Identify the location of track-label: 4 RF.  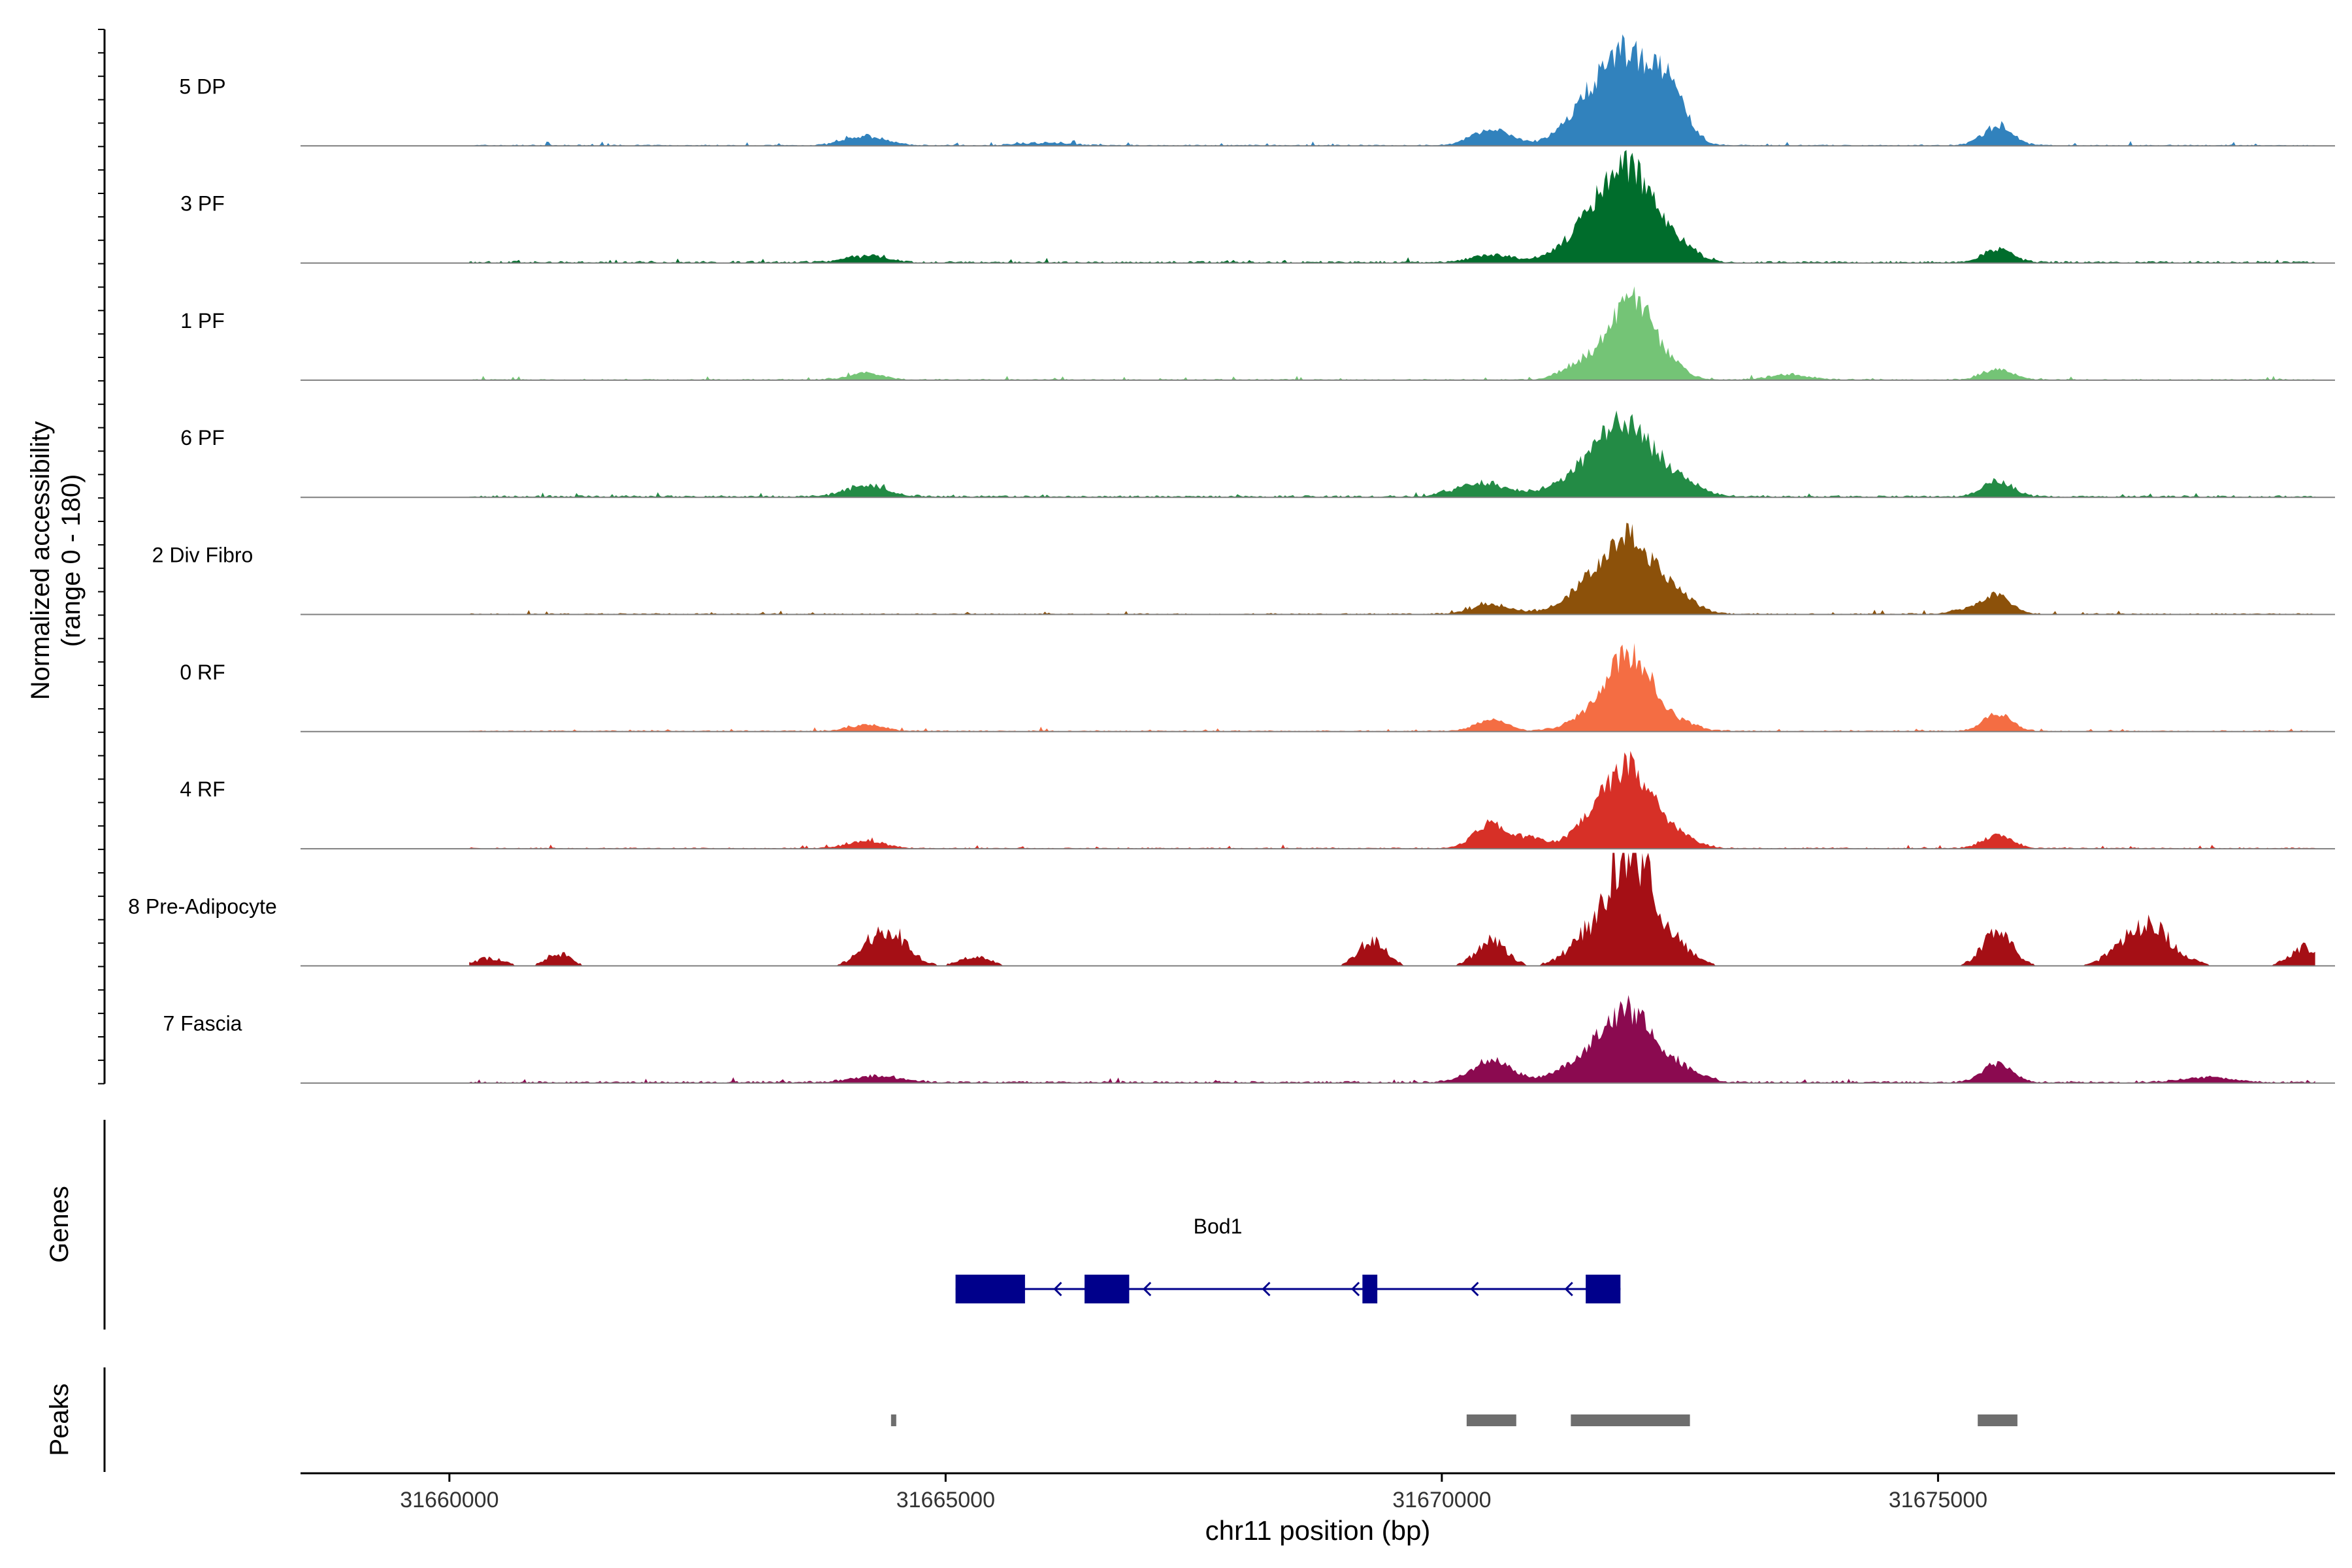
(202, 789).